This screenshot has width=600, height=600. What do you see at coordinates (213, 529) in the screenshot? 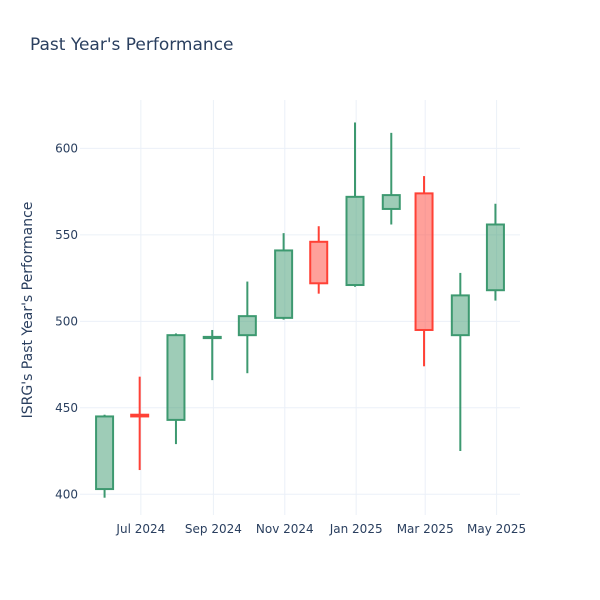
I see `x-tick-label: Sep 2024` at bounding box center [213, 529].